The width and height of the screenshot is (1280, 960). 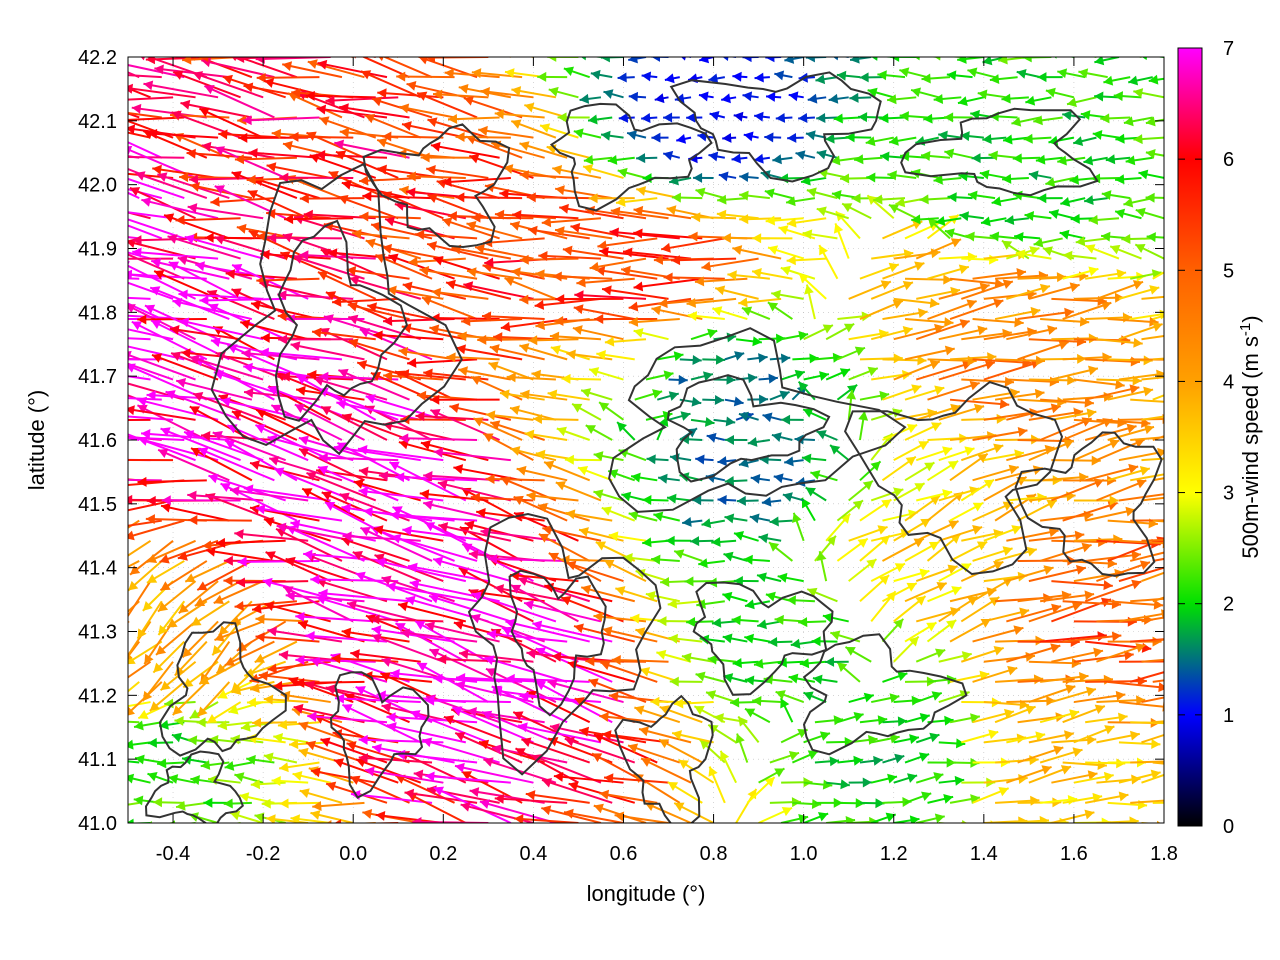 What do you see at coordinates (714, 854) in the screenshot?
I see `x-tick-label: 0.8` at bounding box center [714, 854].